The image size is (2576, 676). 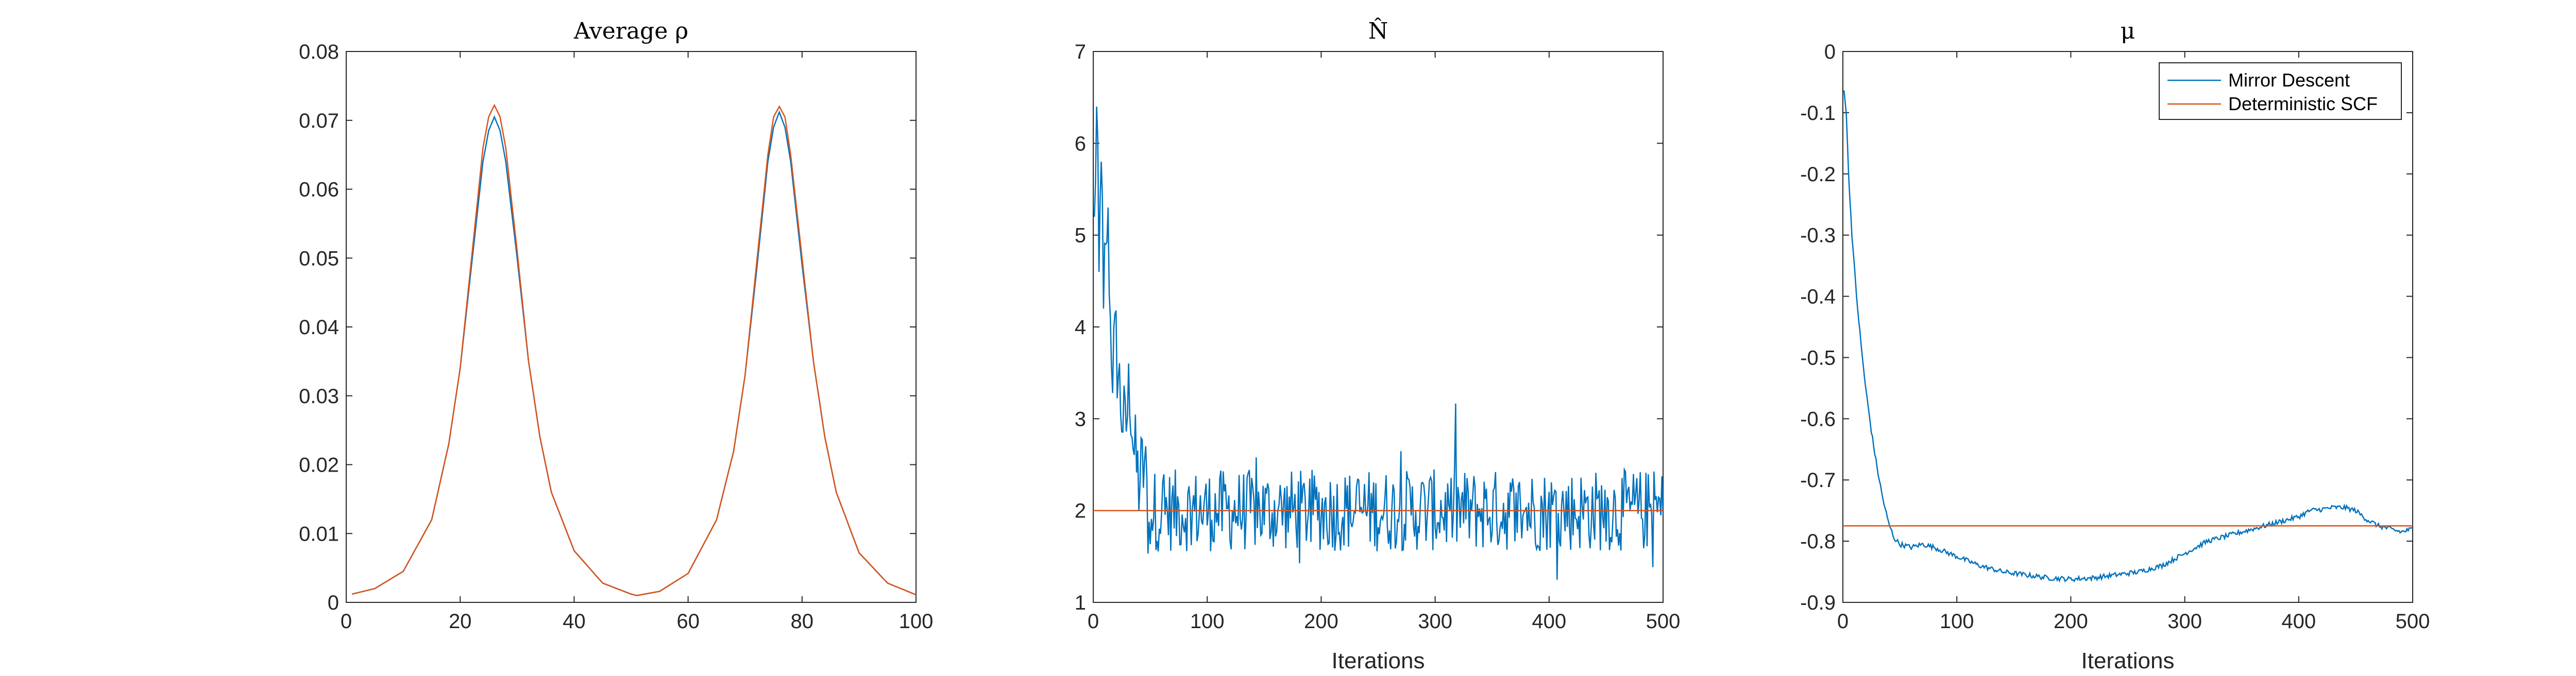 What do you see at coordinates (1818, 419) in the screenshot?
I see `y-tick-label: -0.6` at bounding box center [1818, 419].